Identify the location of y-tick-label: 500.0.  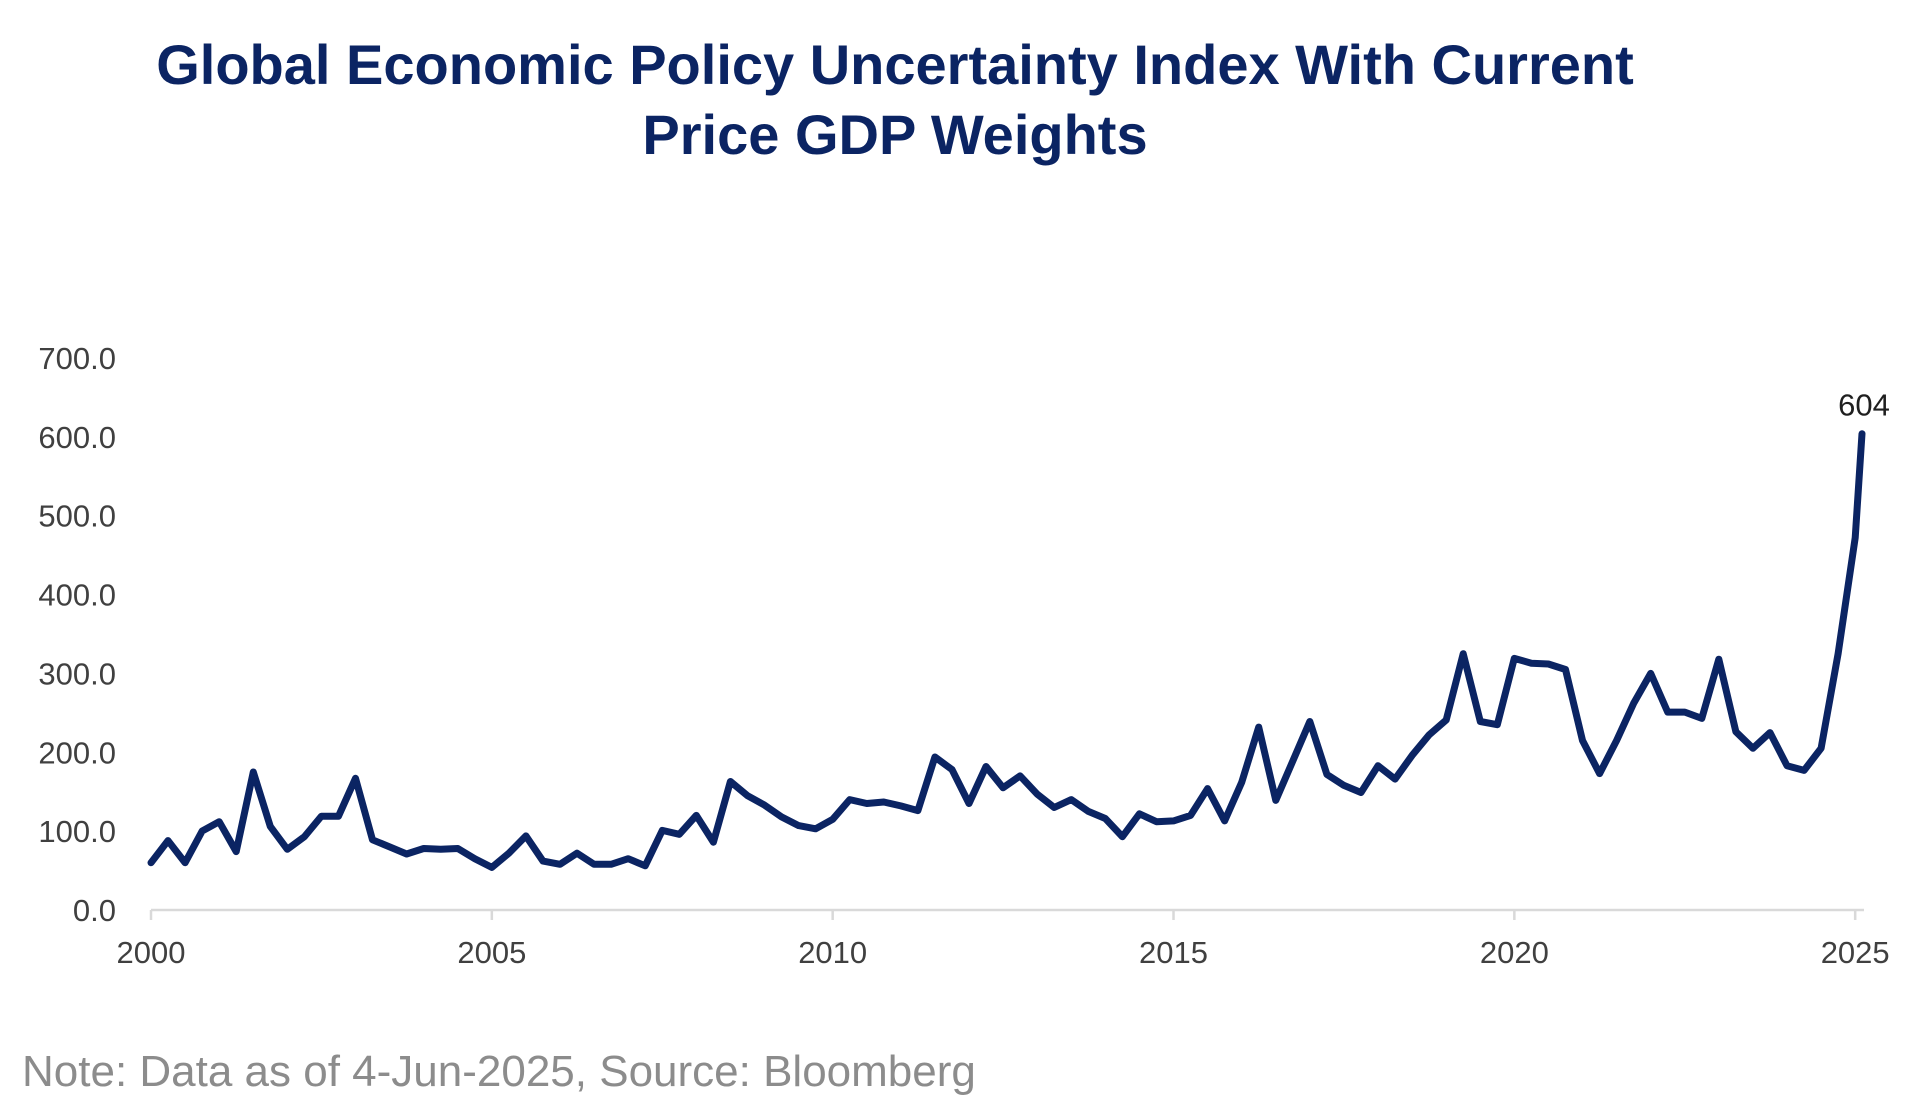
(77, 516).